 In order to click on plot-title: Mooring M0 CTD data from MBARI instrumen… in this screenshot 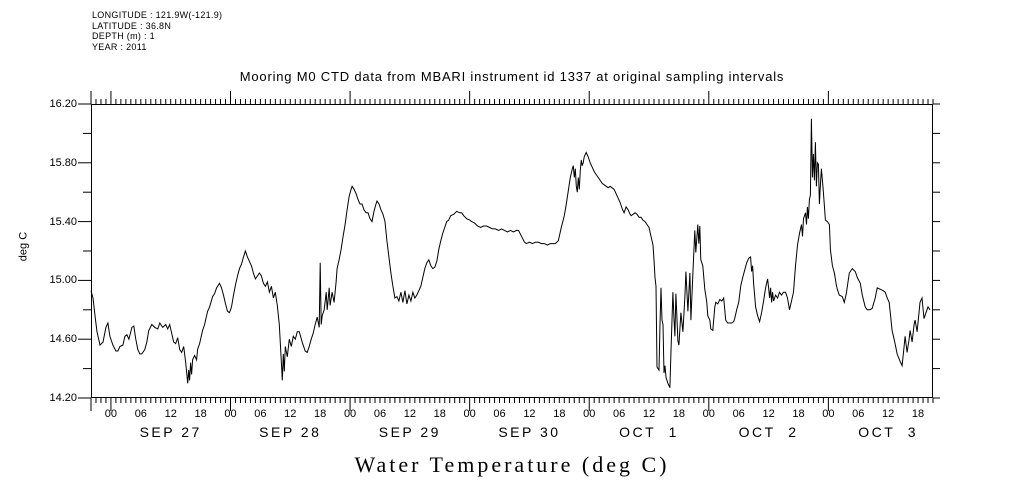, I will do `click(512, 76)`.